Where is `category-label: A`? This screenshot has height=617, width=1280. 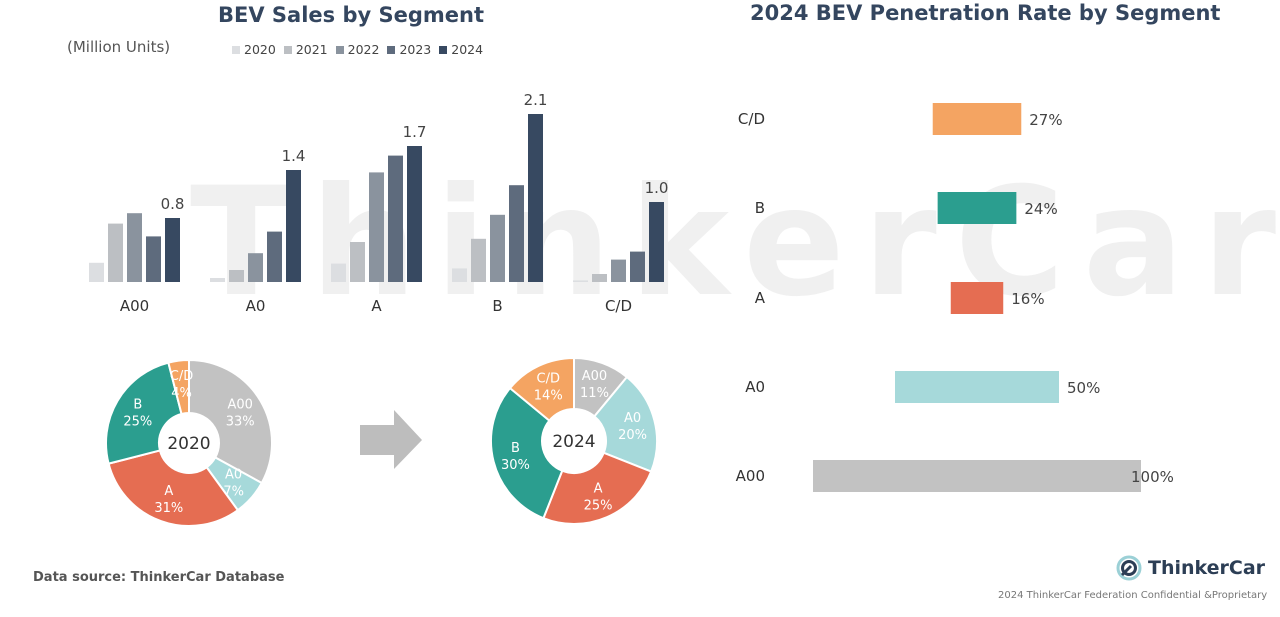
category-label: A is located at coordinates (376, 306).